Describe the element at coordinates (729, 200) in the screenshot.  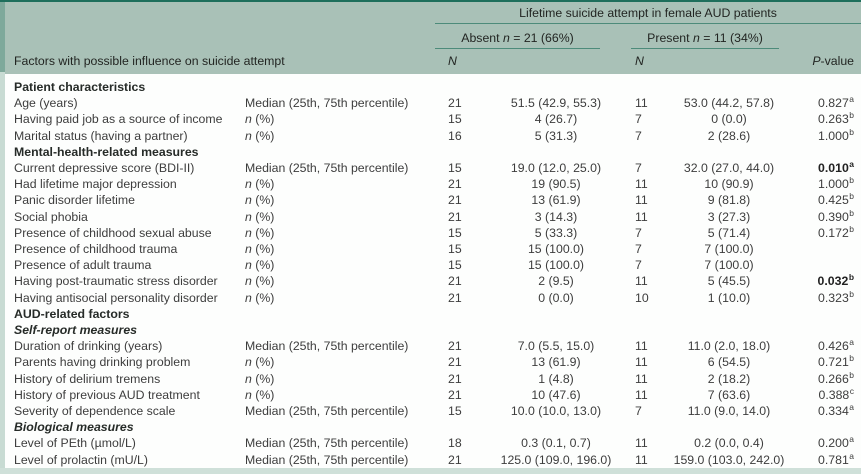
I see `present-value-cell: 9 (81.8)` at that location.